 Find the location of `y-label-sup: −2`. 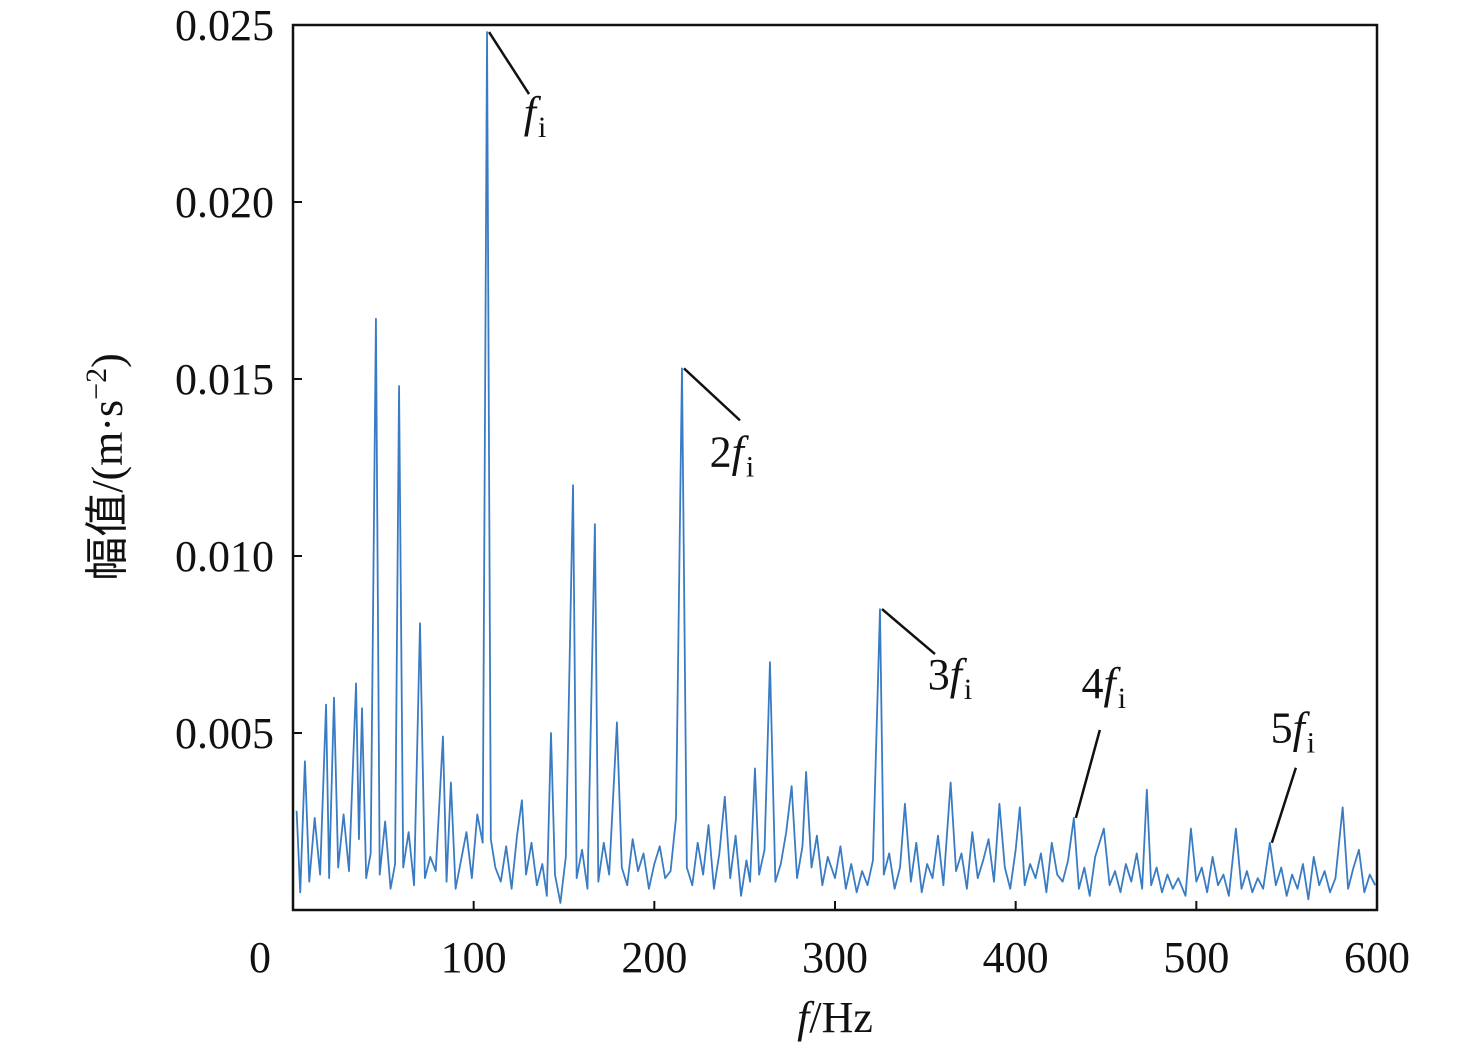

y-label-sup: −2 is located at coordinates (96, 384).